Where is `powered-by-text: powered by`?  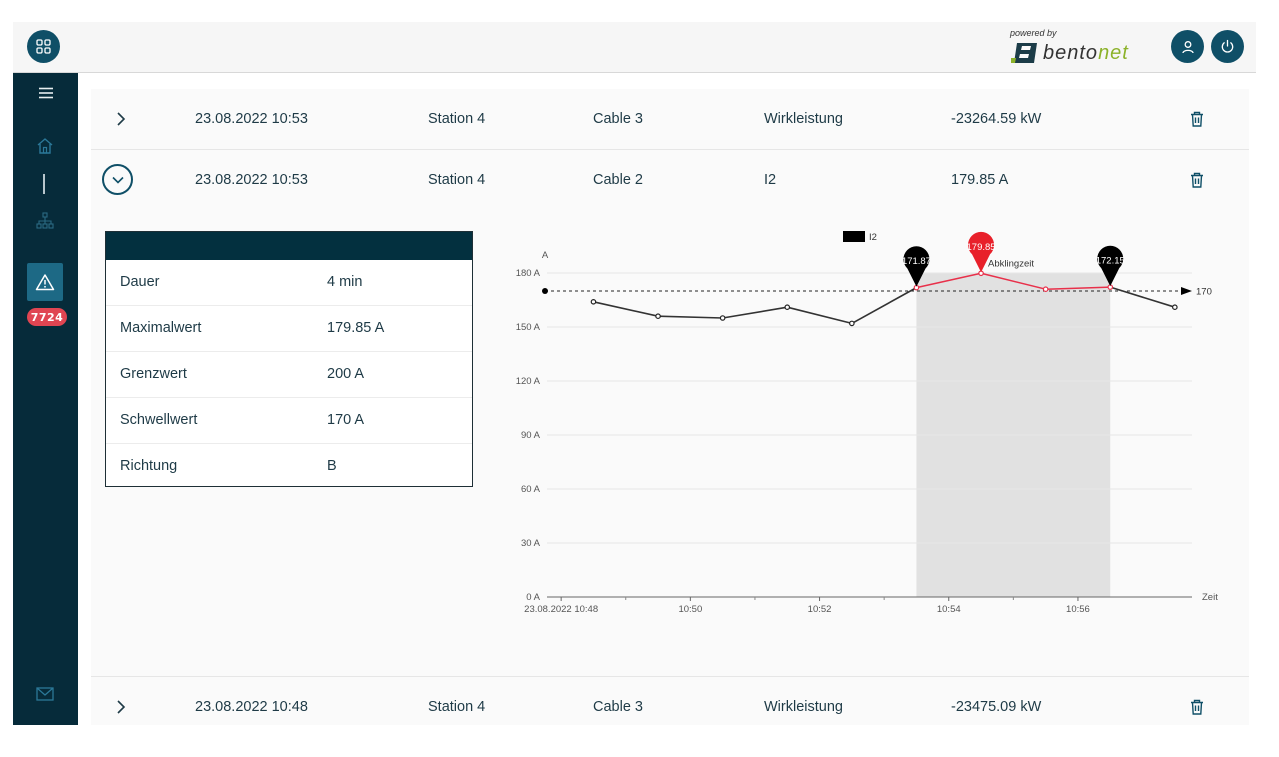 powered-by-text: powered by is located at coordinates (1033, 33).